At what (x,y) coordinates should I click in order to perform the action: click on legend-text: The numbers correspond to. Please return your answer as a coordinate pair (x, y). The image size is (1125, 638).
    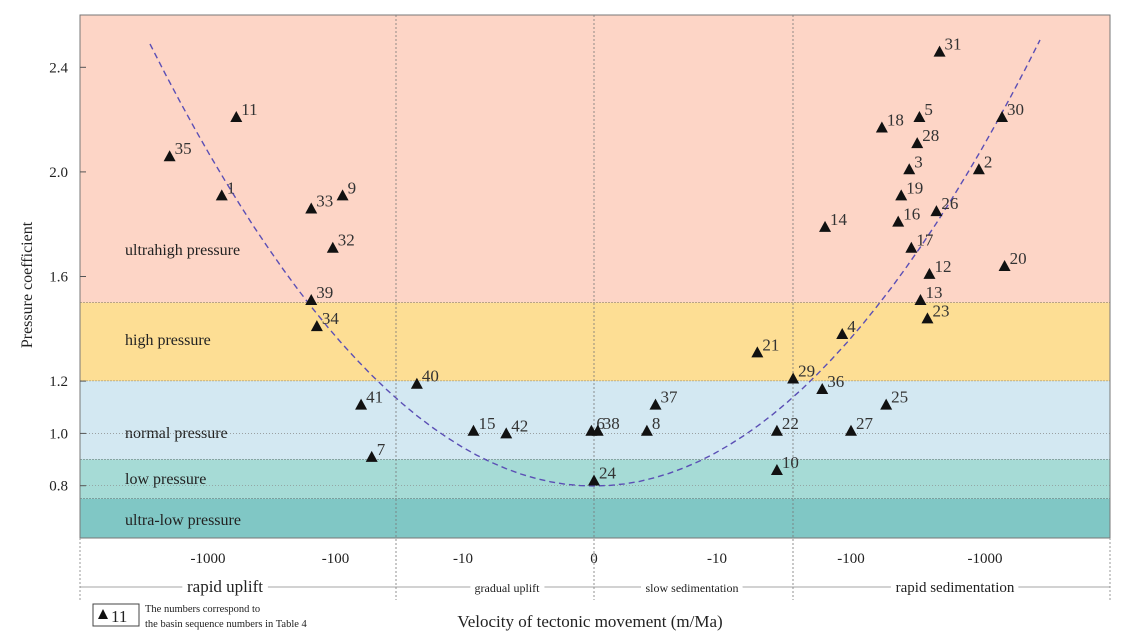
    Looking at the image, I should click on (202, 609).